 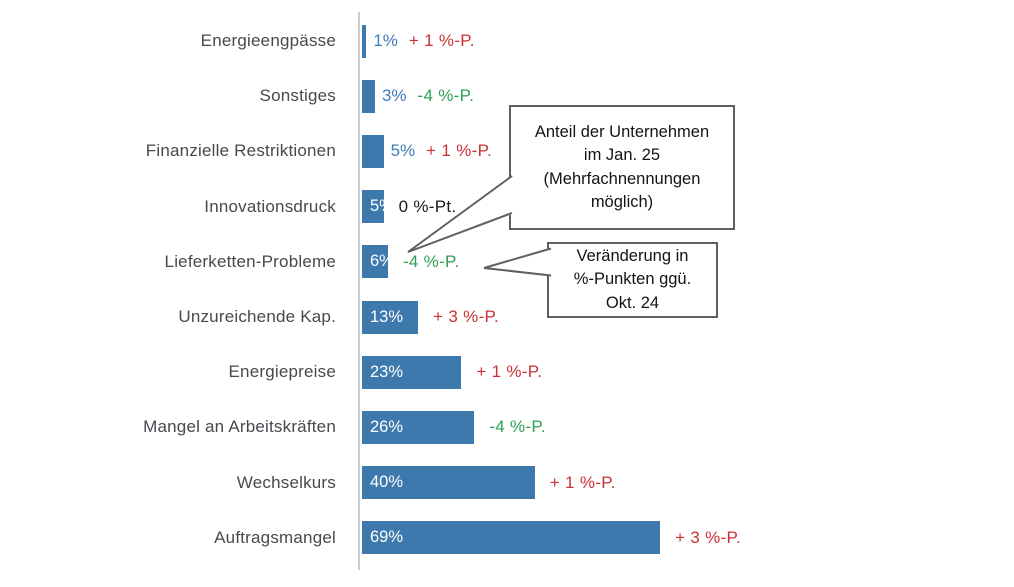 I want to click on category-label: Lieferketten-Probleme, so click(x=250, y=261).